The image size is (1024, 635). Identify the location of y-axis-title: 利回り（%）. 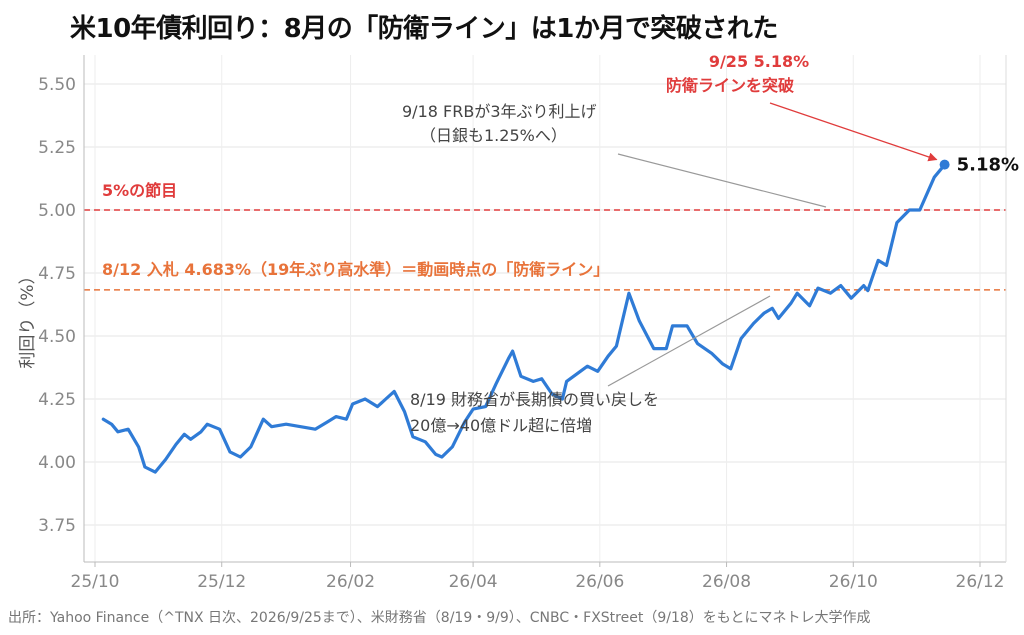
(28, 317).